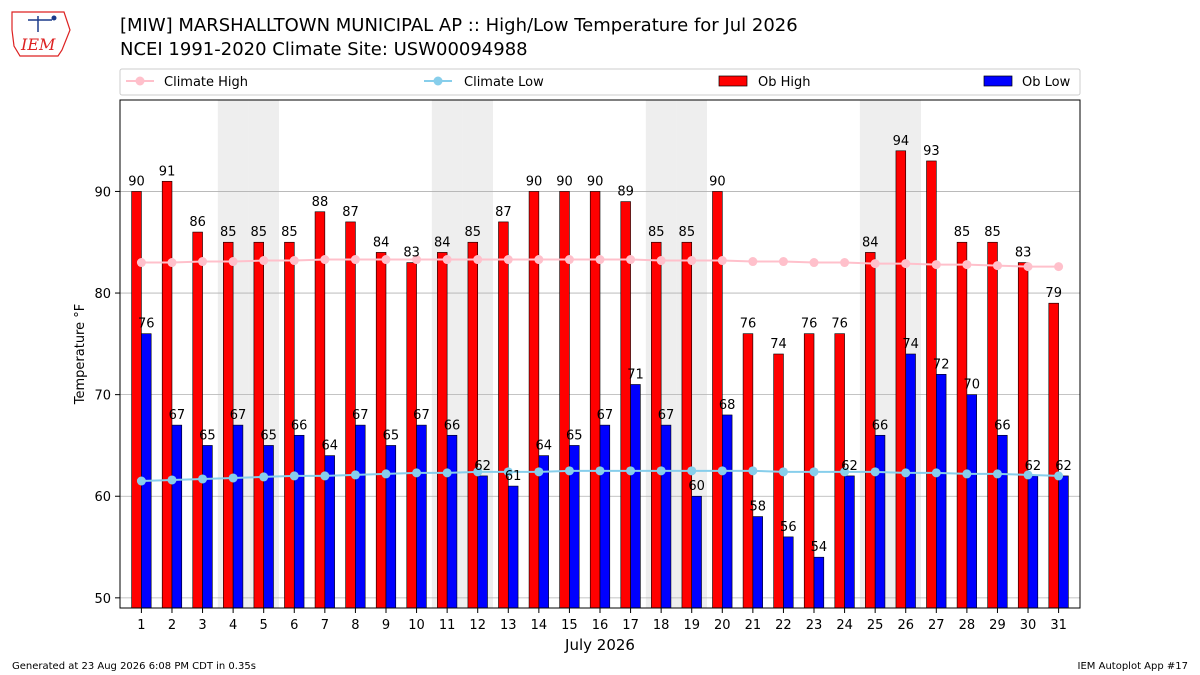 The height and width of the screenshot is (675, 1200). I want to click on ob-low-value-label: 65, so click(391, 435).